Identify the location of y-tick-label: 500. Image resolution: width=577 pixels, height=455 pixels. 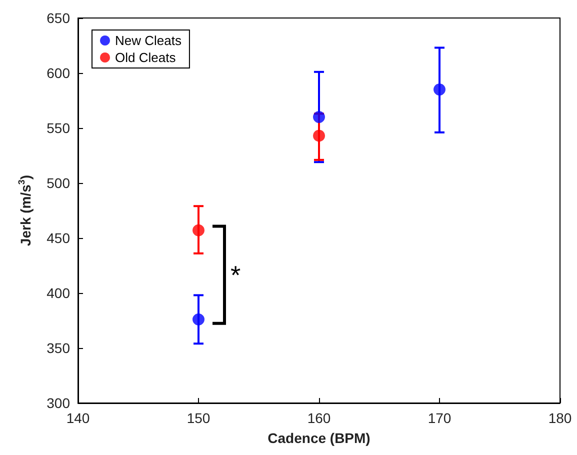
(58, 183).